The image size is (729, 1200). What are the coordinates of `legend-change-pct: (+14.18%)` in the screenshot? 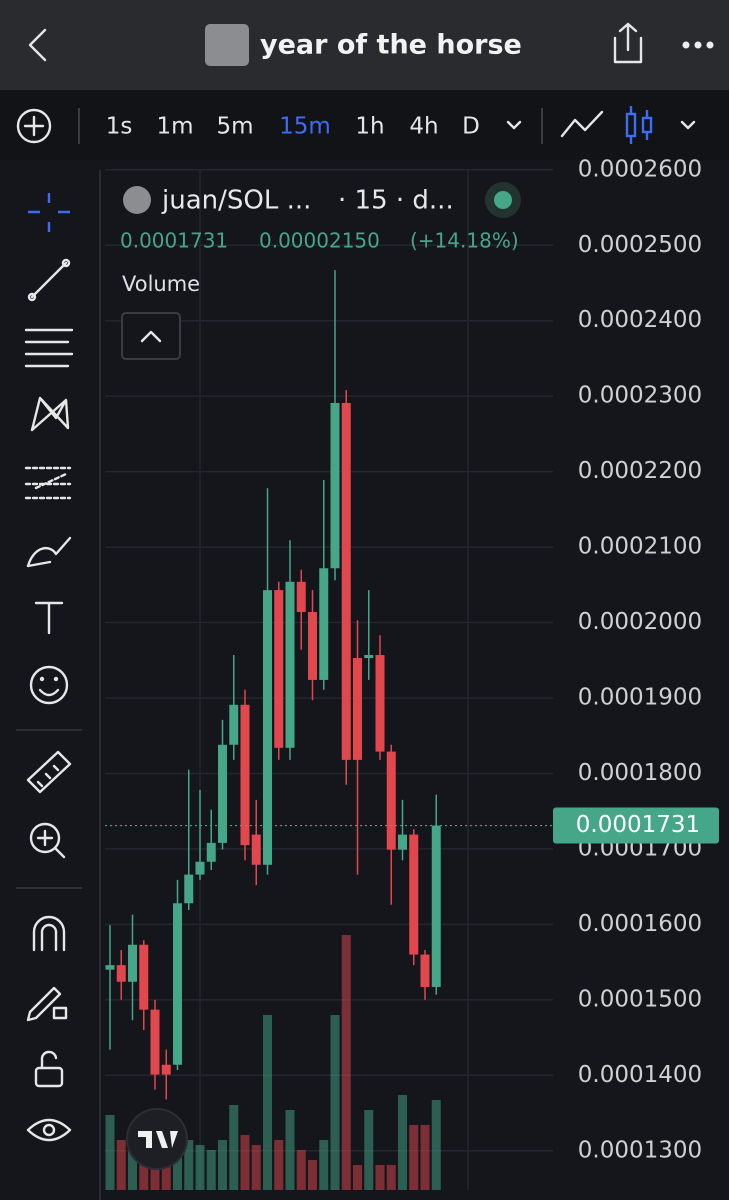 It's located at (464, 241).